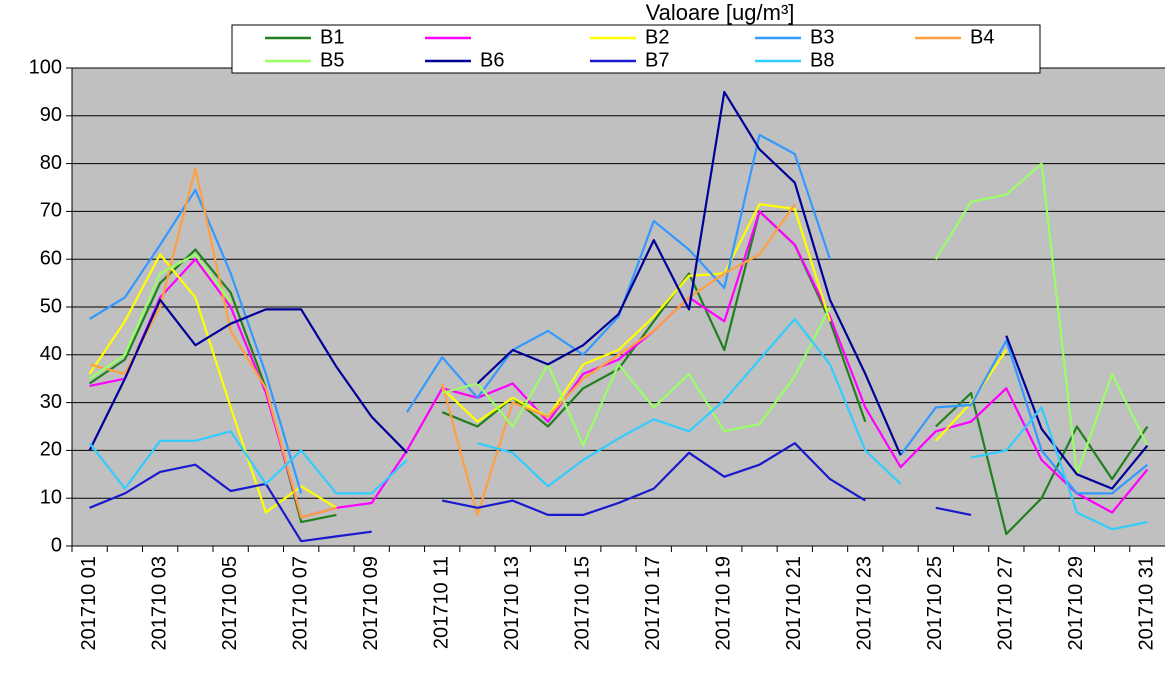 The height and width of the screenshot is (699, 1170). What do you see at coordinates (982, 37) in the screenshot?
I see `legend-label: B4` at bounding box center [982, 37].